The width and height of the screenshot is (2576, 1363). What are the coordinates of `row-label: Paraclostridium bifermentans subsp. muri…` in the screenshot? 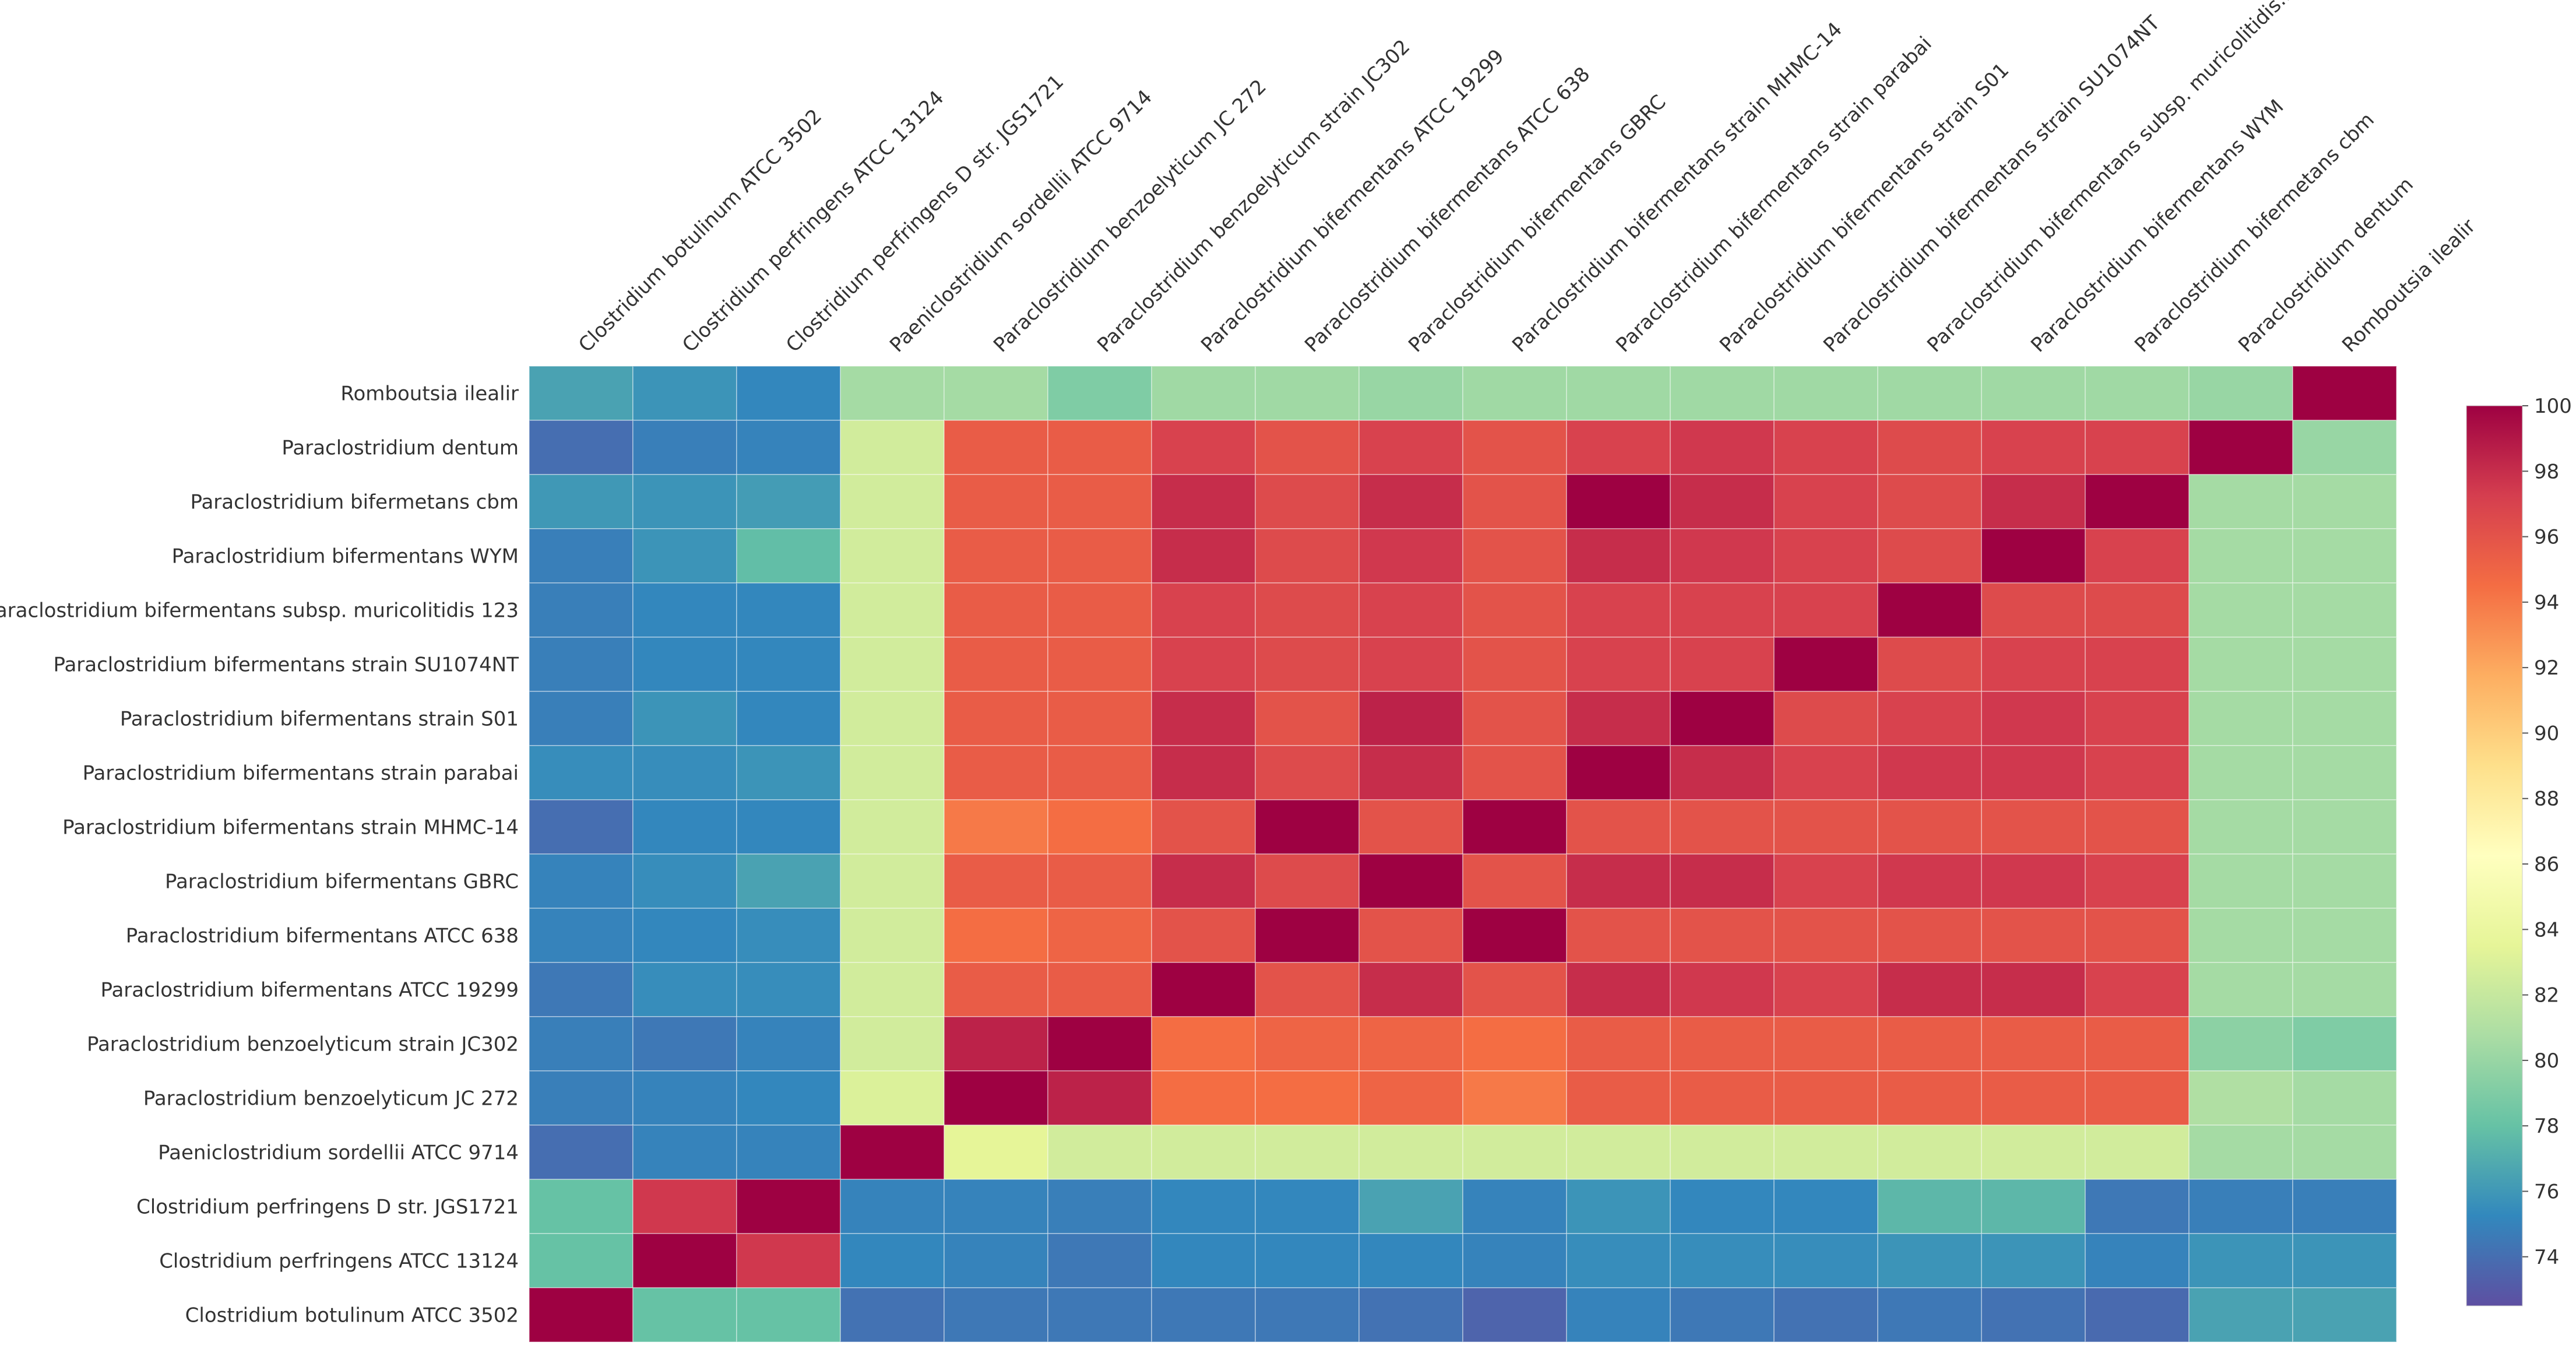 It's located at (259, 611).